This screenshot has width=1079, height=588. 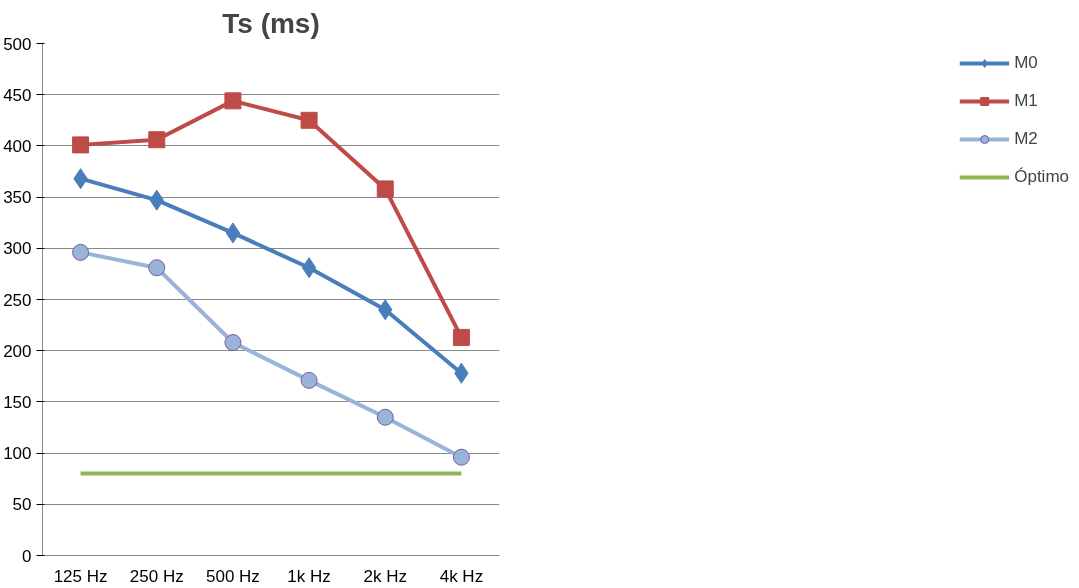 What do you see at coordinates (17, 300) in the screenshot?
I see `y-tick-label: 250` at bounding box center [17, 300].